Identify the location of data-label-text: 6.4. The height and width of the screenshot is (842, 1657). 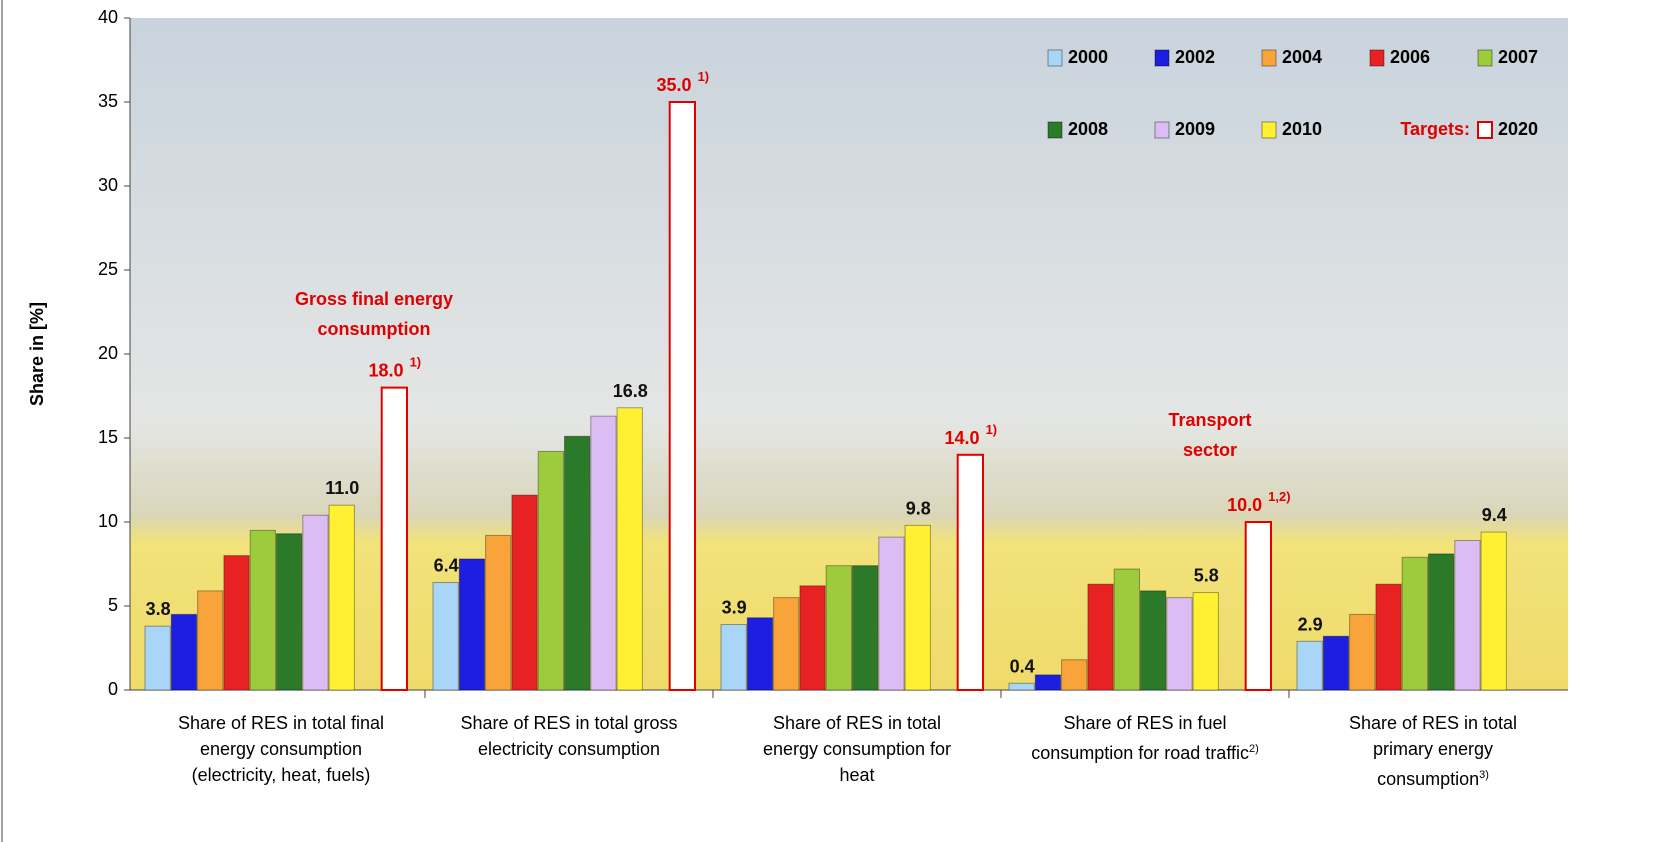
(446, 565).